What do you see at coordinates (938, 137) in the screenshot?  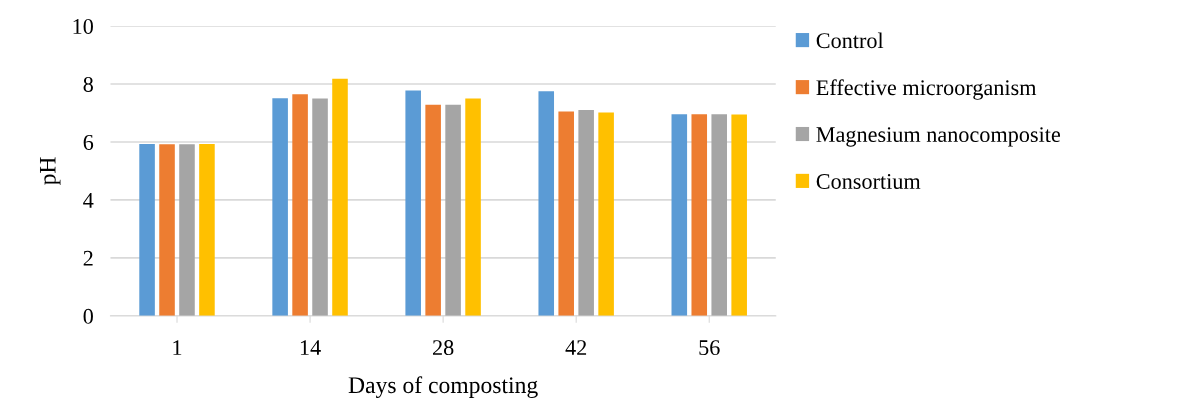 I see `legend-label: Magnesium nanocomposite` at bounding box center [938, 137].